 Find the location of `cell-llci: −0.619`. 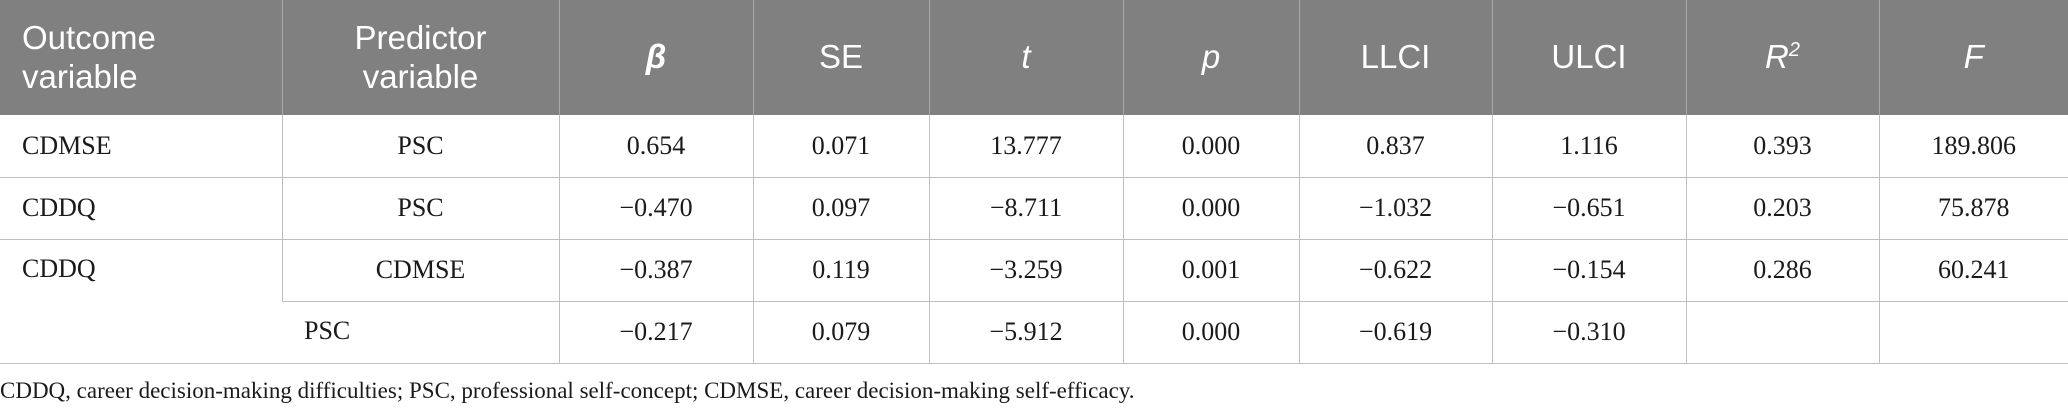

cell-llci: −0.619 is located at coordinates (1395, 332).